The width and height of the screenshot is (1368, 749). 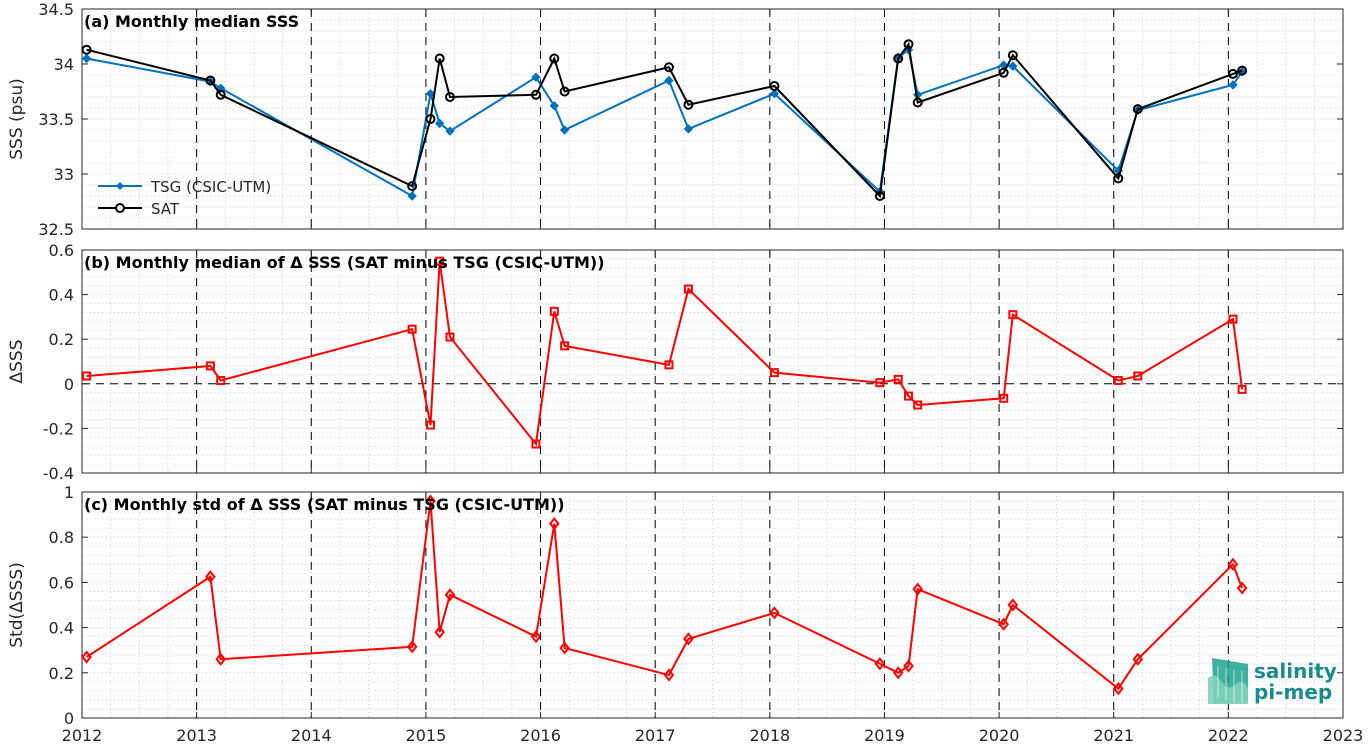 I want to click on x-tick-label: 2014, so click(x=311, y=735).